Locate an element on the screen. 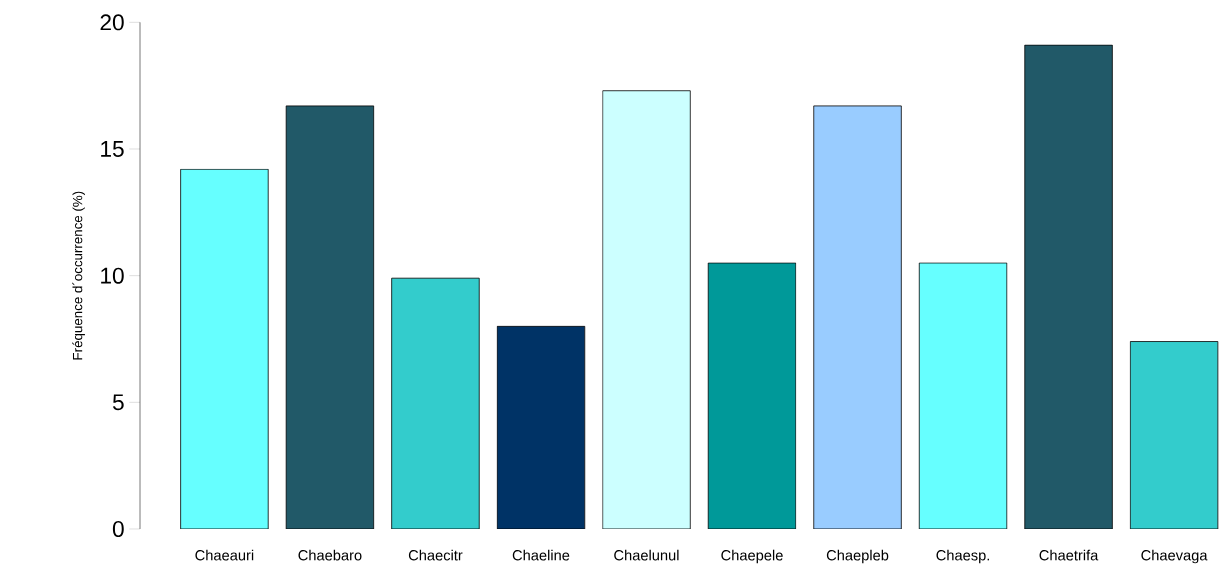 Image resolution: width=1230 pixels, height=573 pixels. x-tick-label: Chaeauri is located at coordinates (224, 555).